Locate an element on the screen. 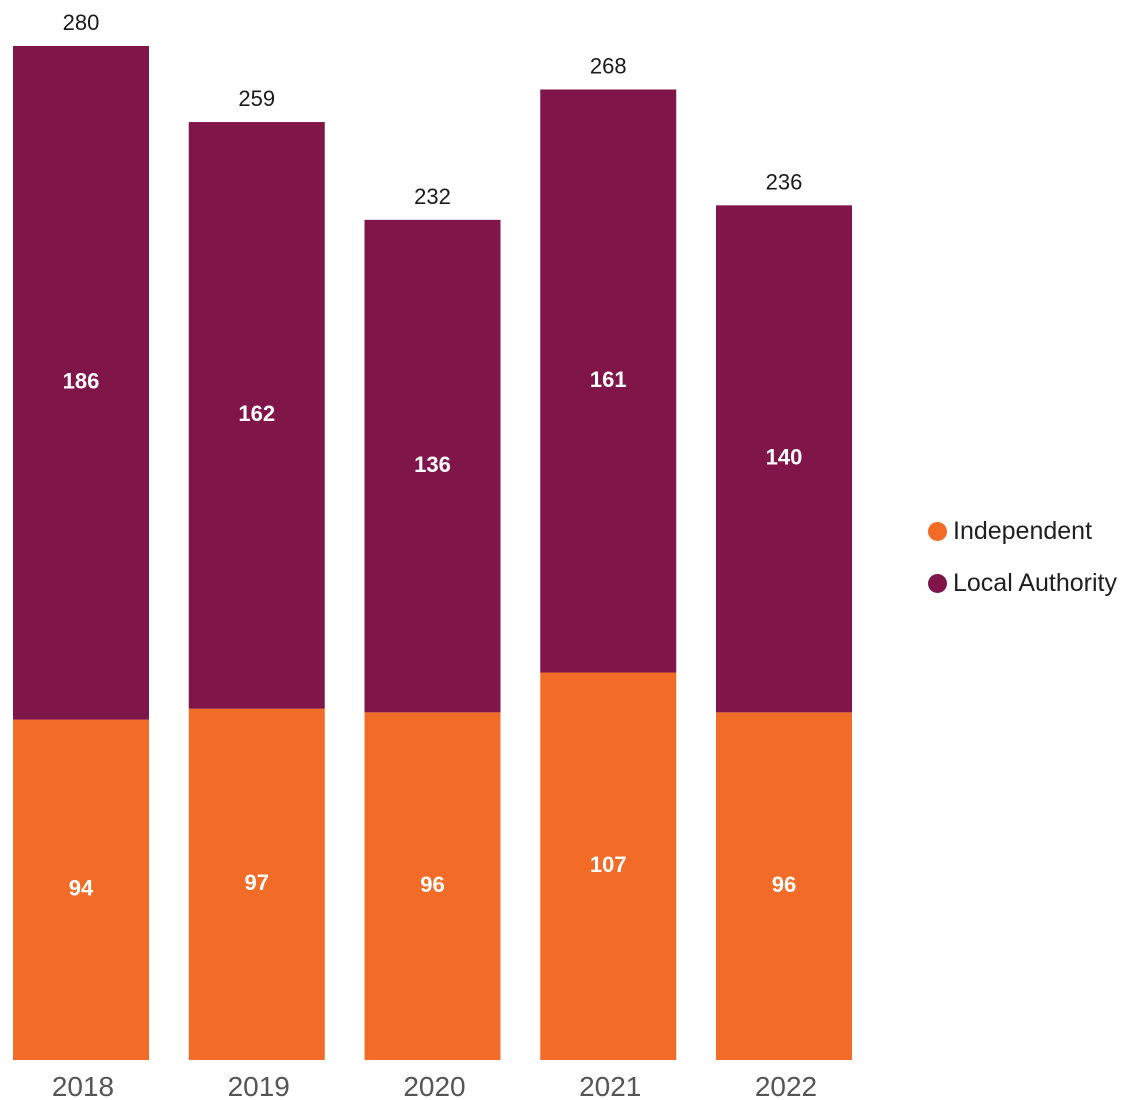  total-label-2021: 268 is located at coordinates (608, 65).